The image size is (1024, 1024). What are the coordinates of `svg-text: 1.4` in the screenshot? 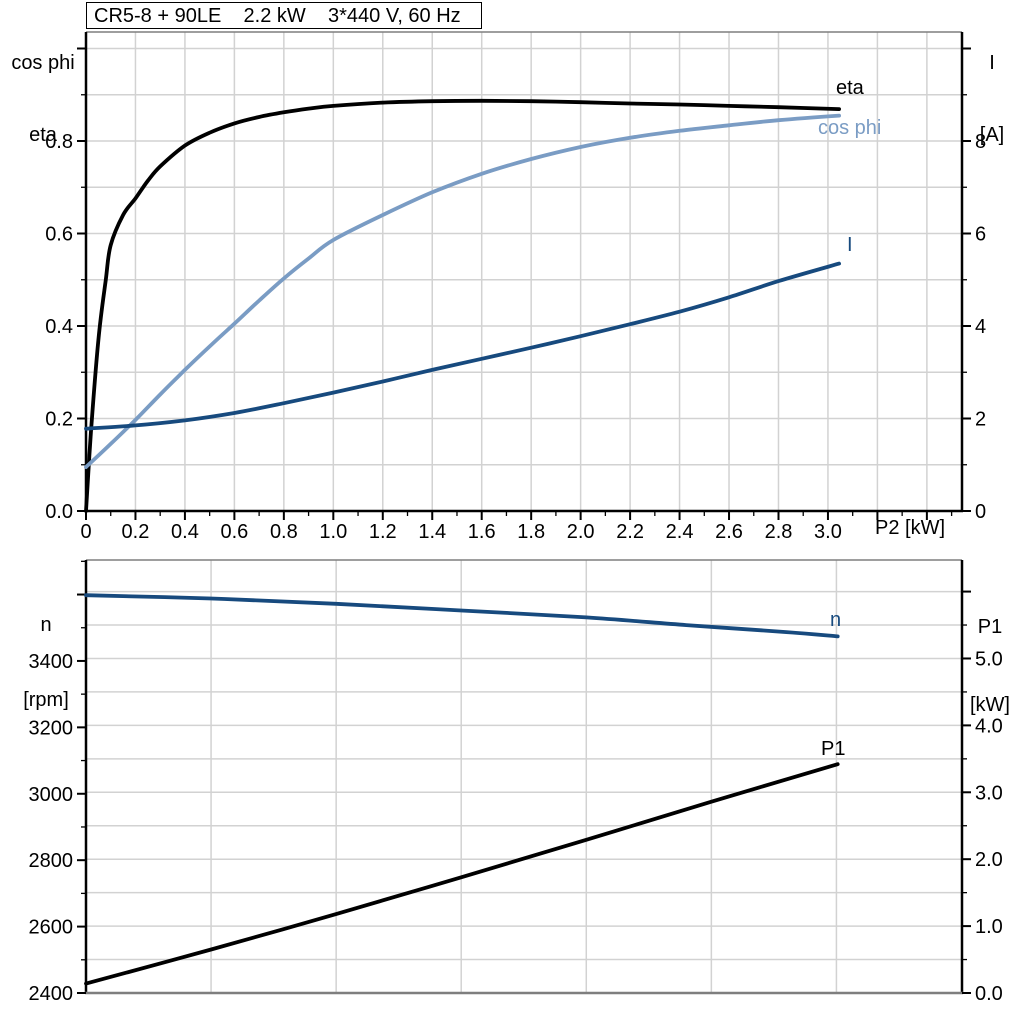 It's located at (432, 532).